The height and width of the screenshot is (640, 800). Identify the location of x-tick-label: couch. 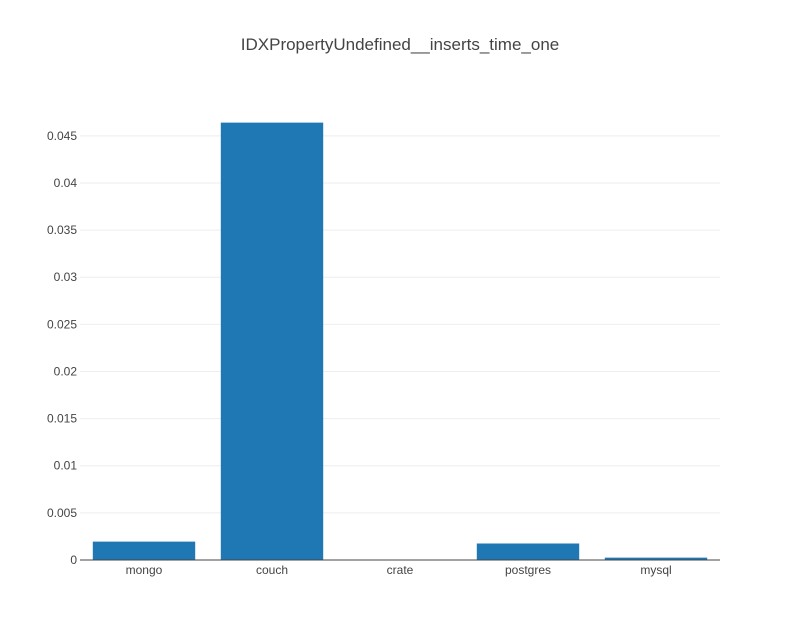
(272, 570).